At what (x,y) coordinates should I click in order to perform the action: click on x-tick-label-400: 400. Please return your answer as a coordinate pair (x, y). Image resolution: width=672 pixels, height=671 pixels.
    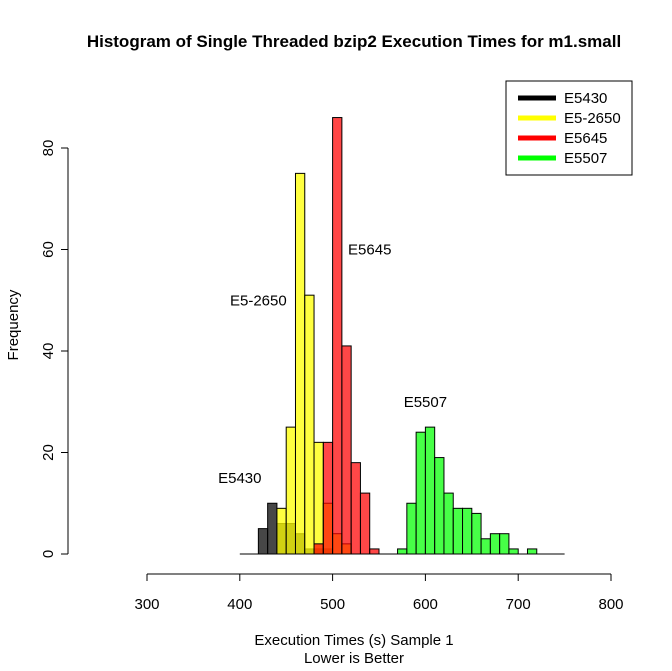
    Looking at the image, I should click on (239, 604).